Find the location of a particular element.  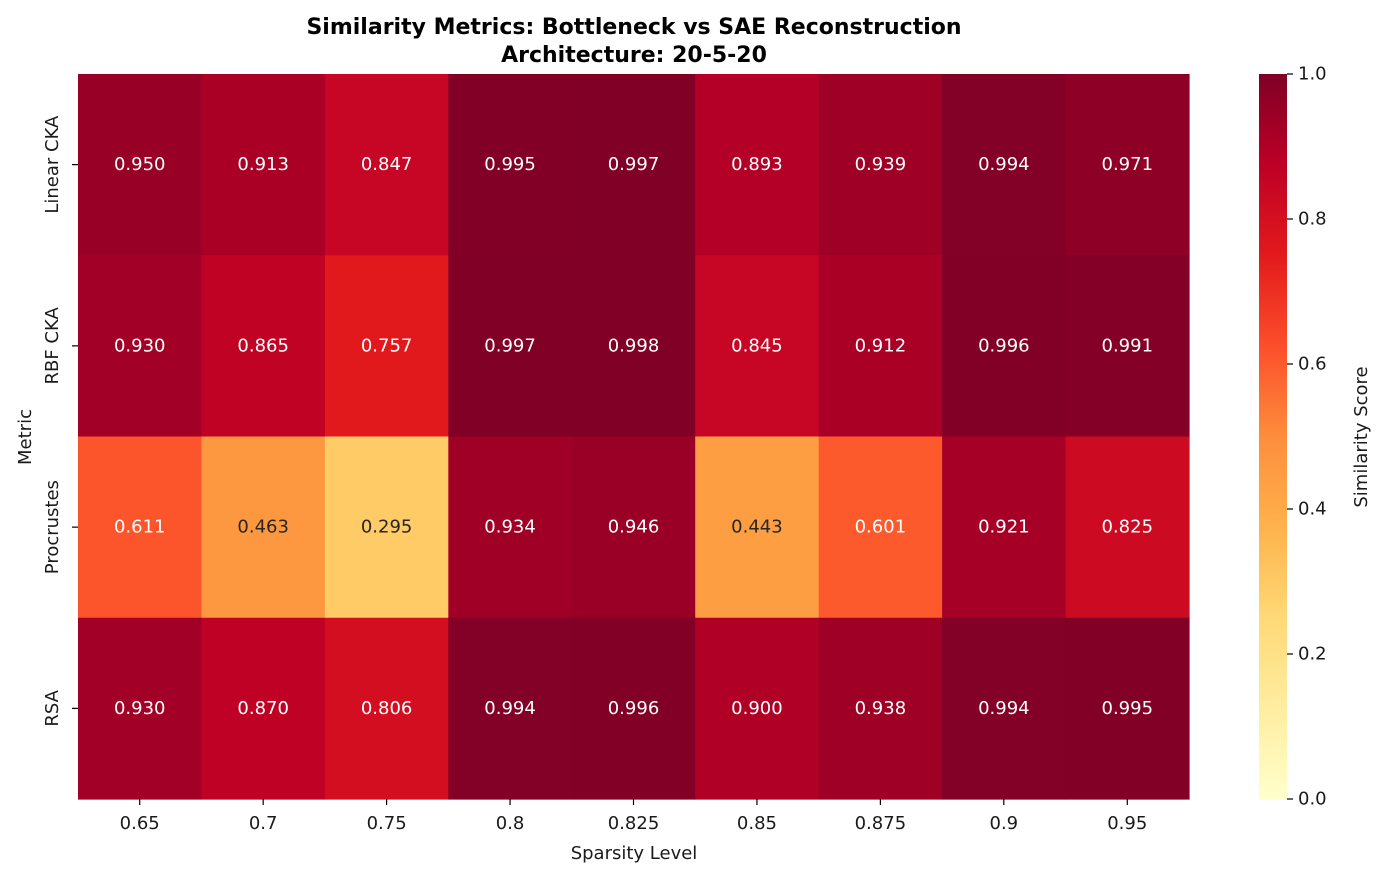

cell-value-label: 0.845 is located at coordinates (757, 345).